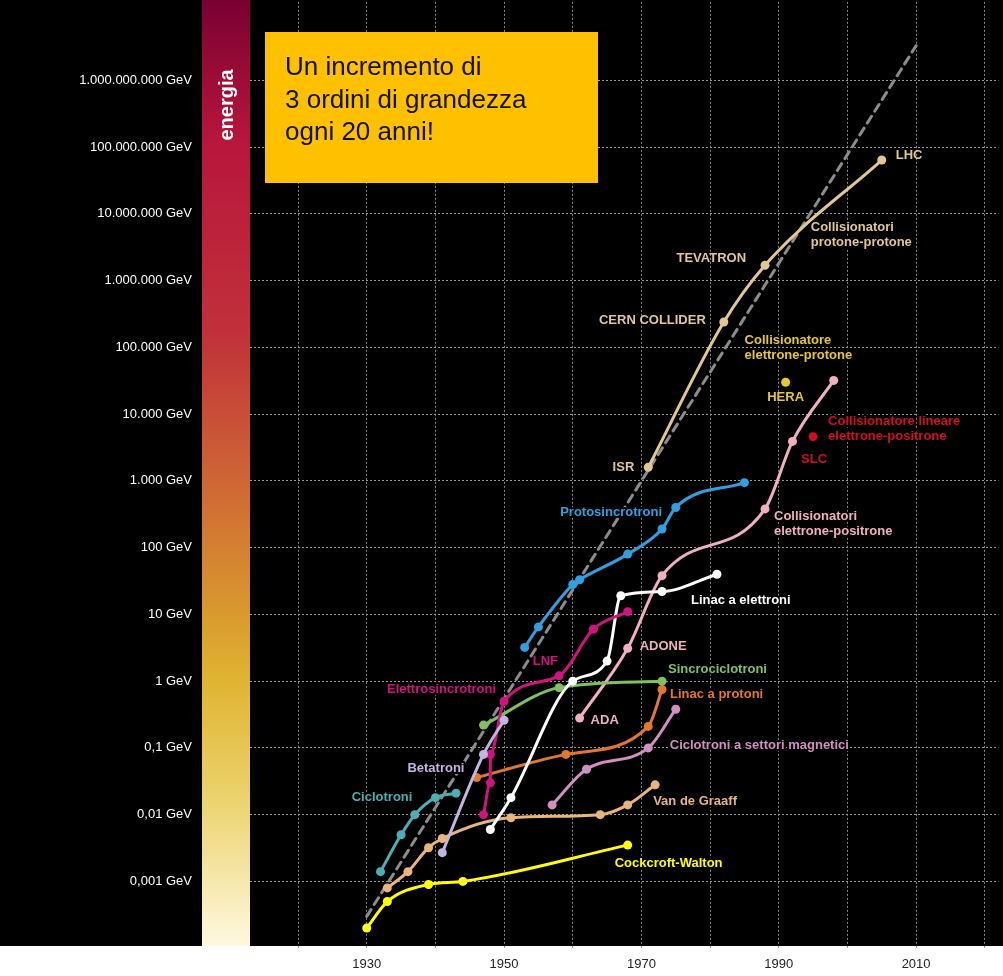 The image size is (1003, 976). I want to click on x-tick-label: 2010, so click(916, 963).